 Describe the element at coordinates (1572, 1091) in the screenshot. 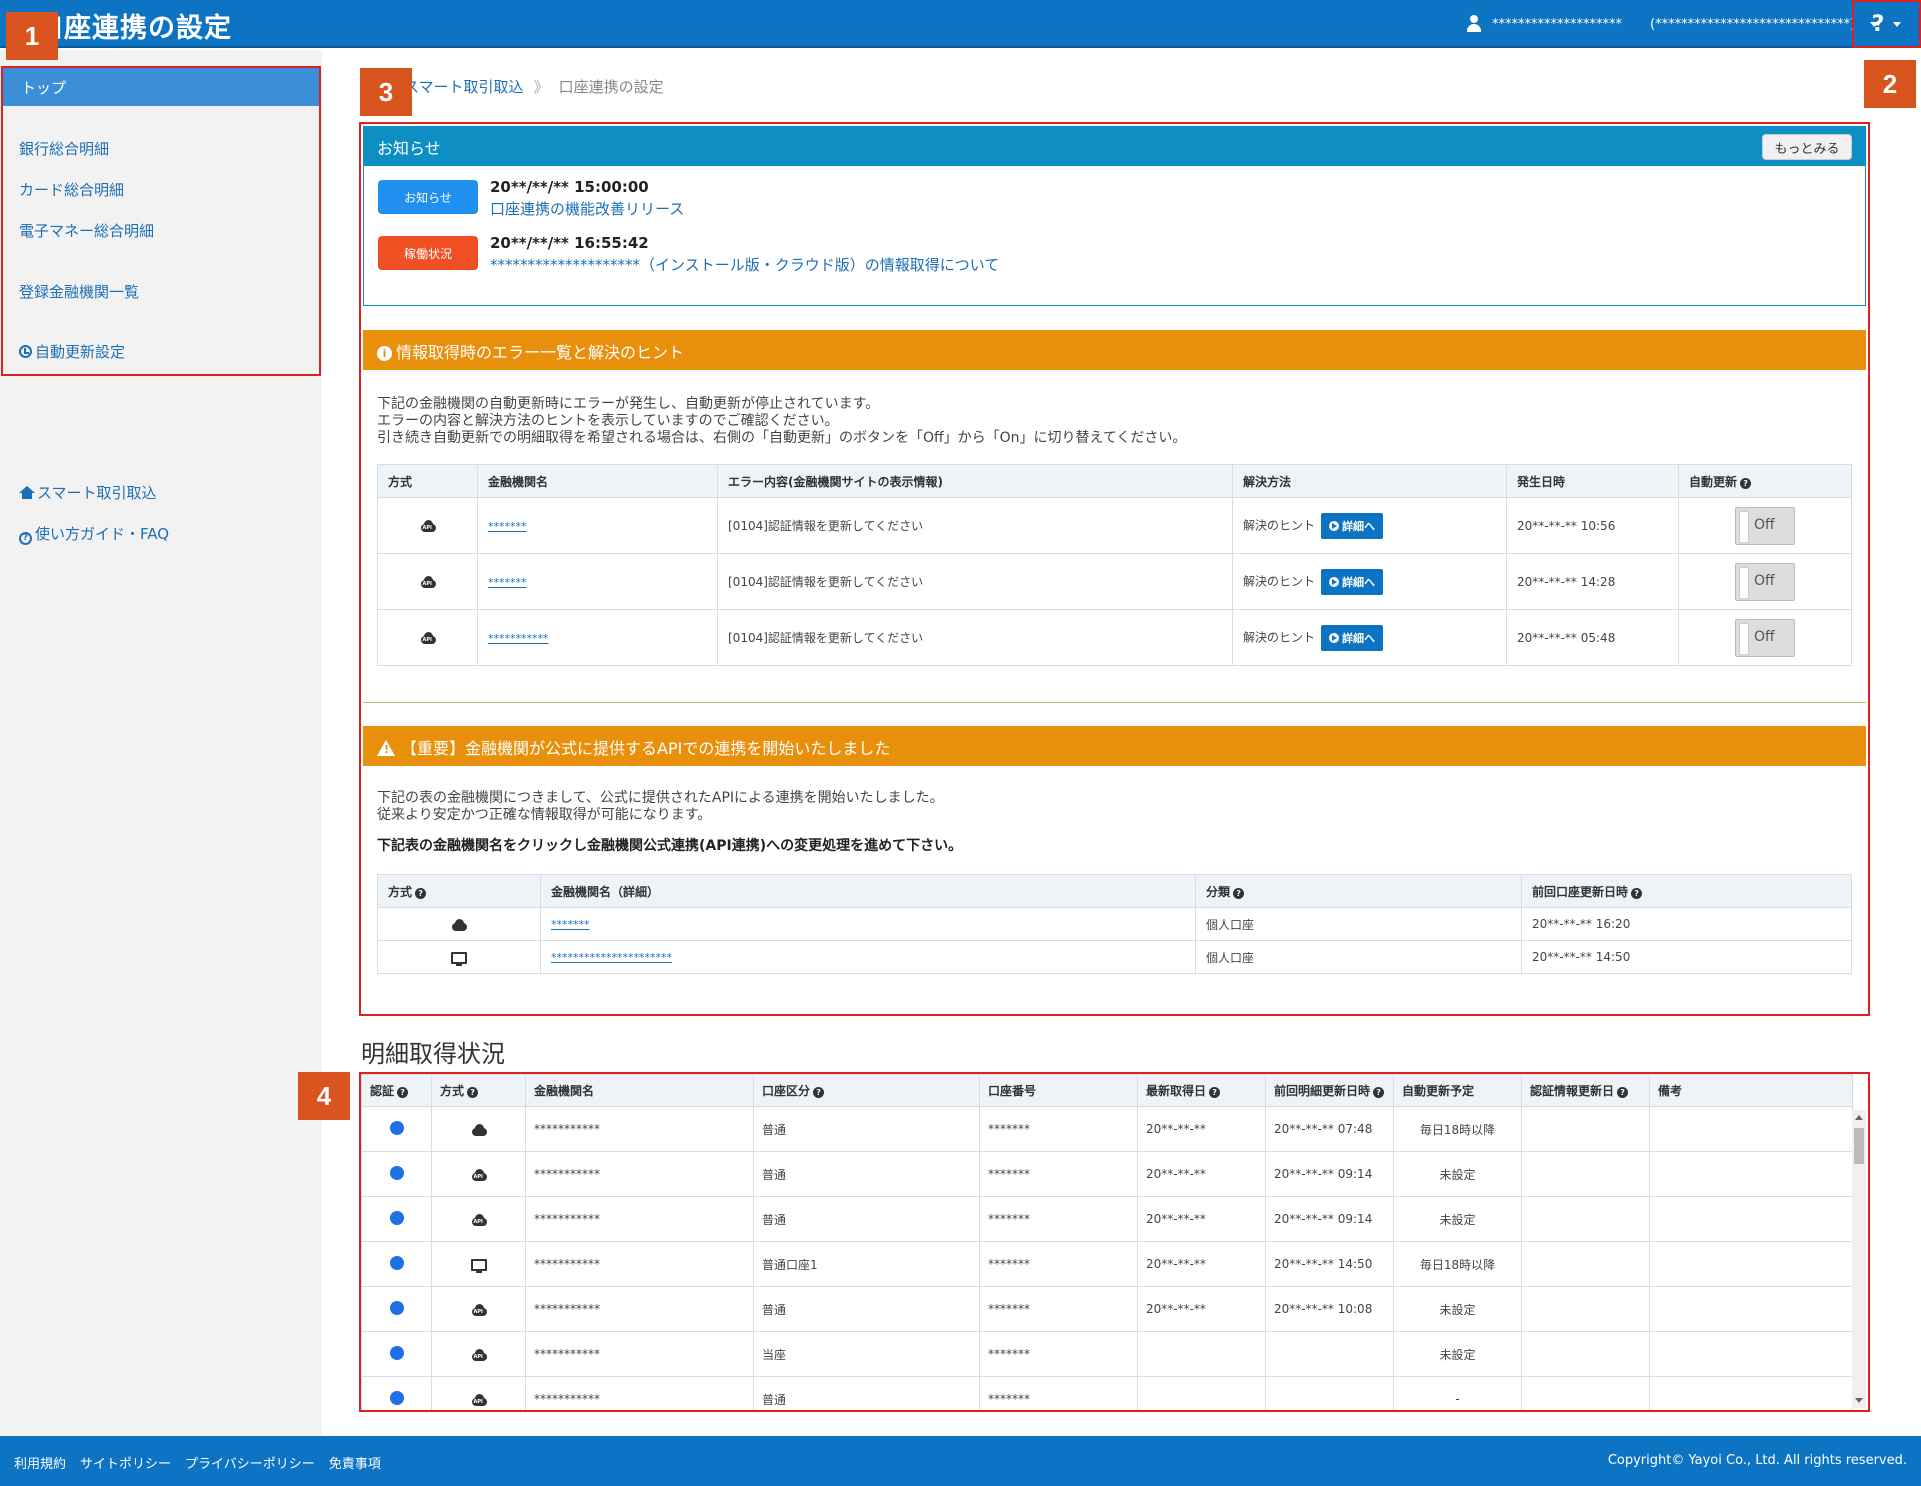

I see `column-header-label: 認証情報更新日` at that location.